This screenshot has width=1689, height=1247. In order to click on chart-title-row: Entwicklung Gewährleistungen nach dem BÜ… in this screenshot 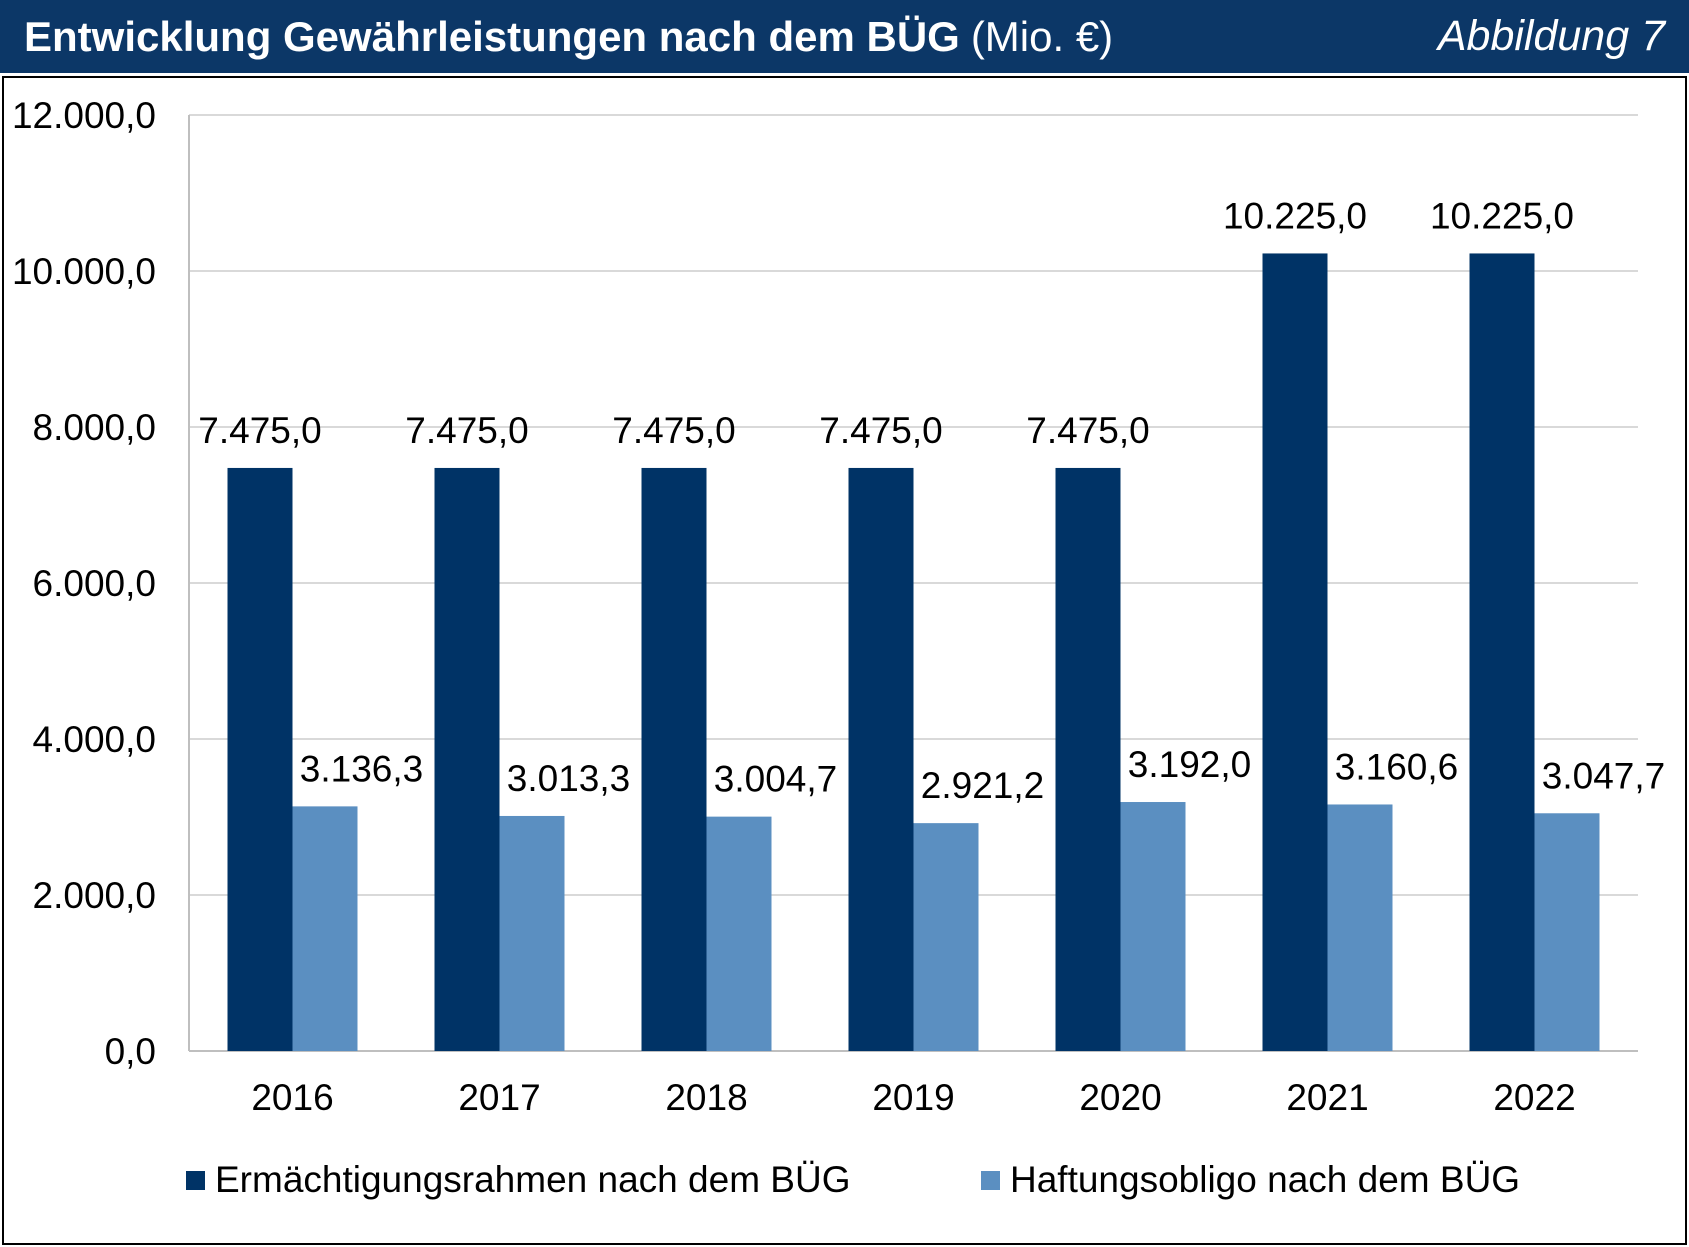, I will do `click(568, 36)`.